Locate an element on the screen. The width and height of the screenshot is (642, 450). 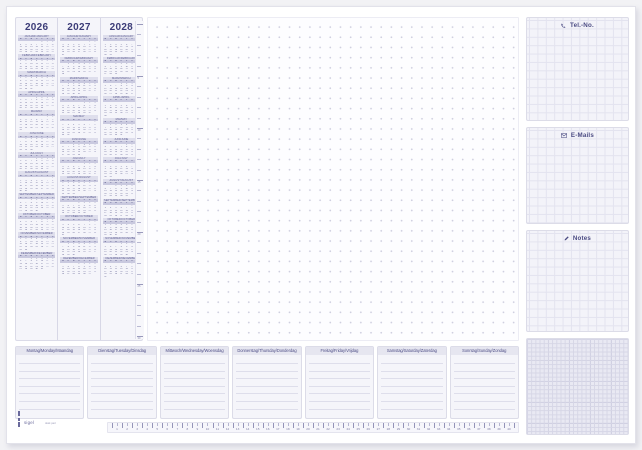
calendar-day-cell: 10 is located at coordinates (79, 247).